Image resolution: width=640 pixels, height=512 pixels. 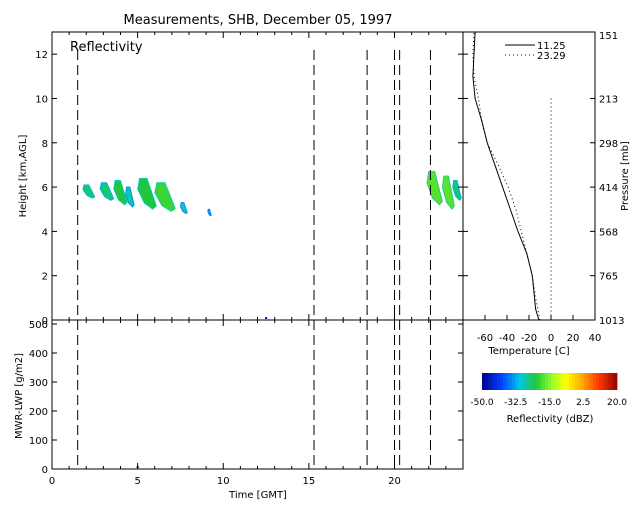 What do you see at coordinates (106, 47) in the screenshot?
I see `panel-label: Reflectivity` at bounding box center [106, 47].